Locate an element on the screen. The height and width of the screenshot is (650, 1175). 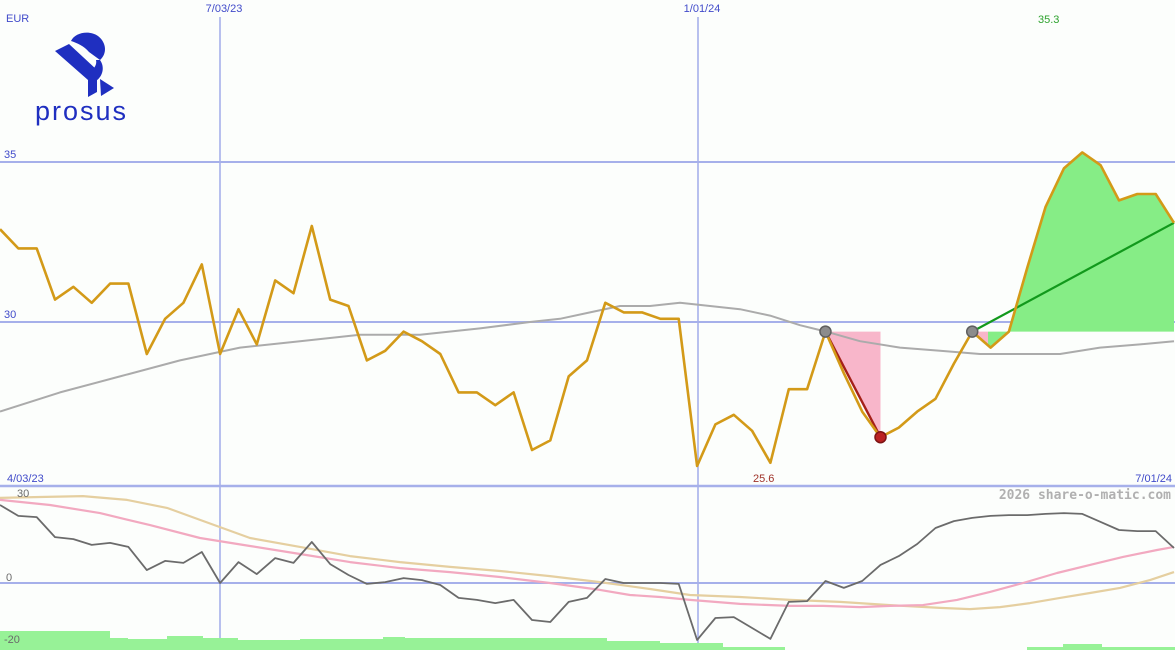
watermark: 2026 share-o-matic.com is located at coordinates (1084, 495).